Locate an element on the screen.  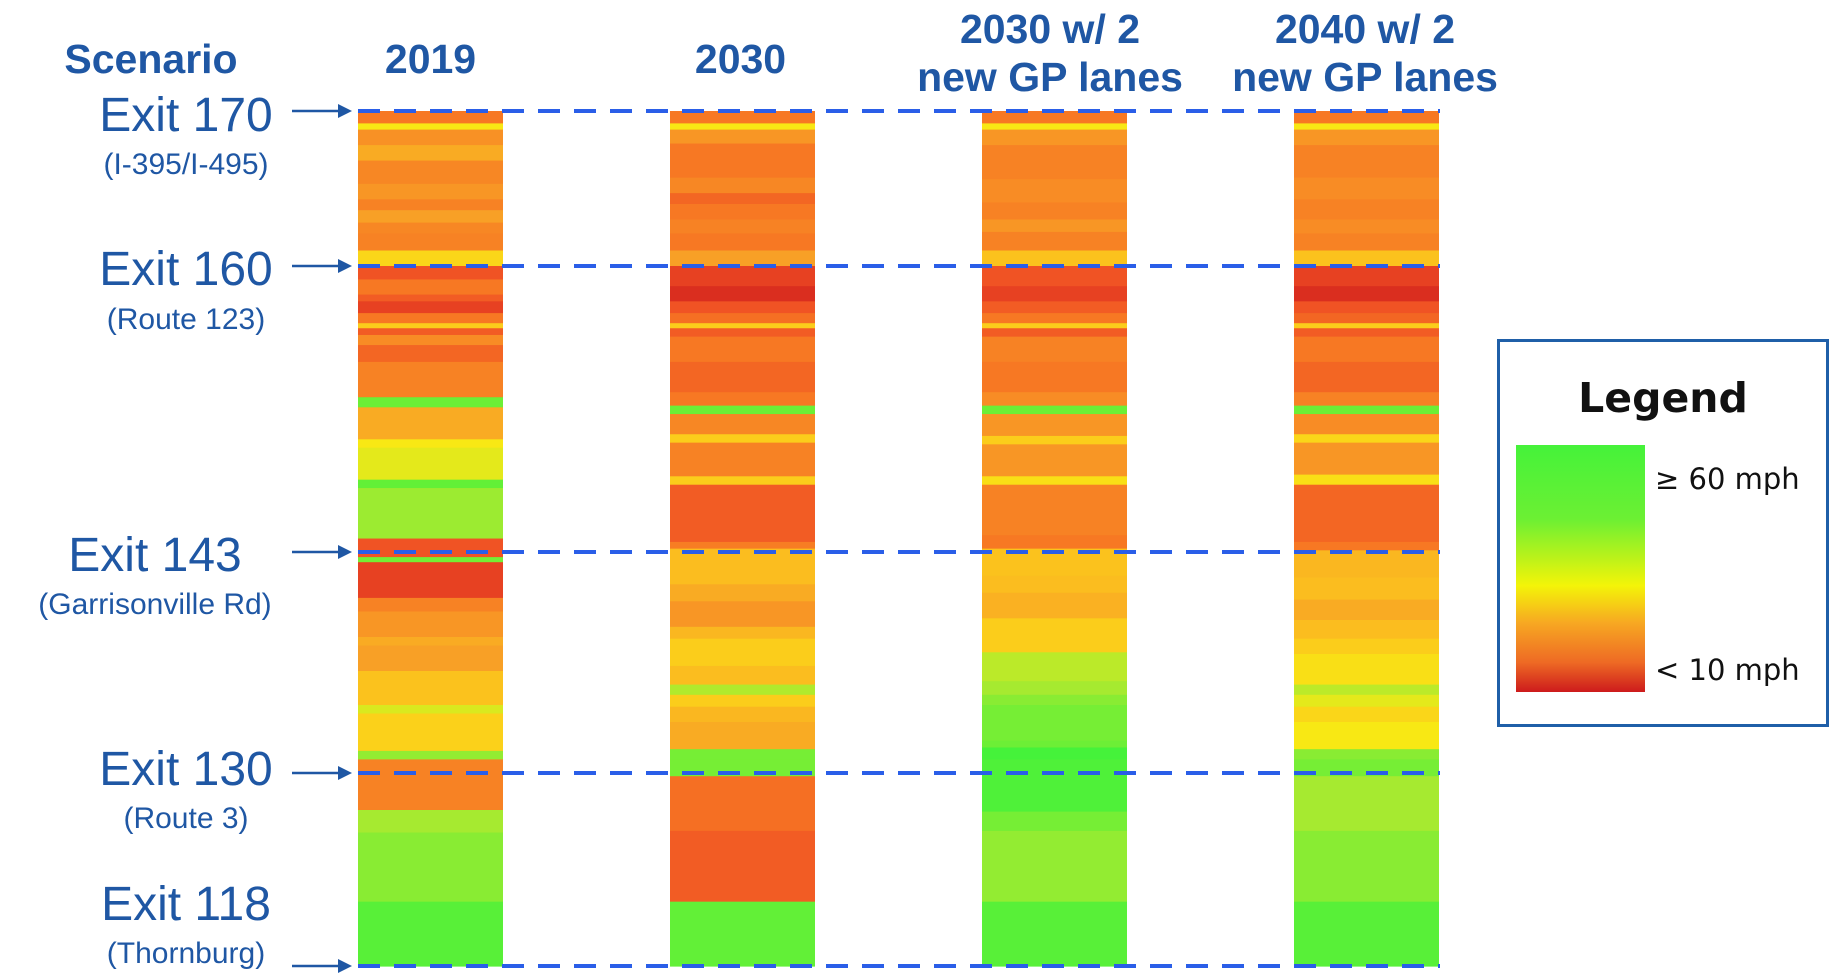
exit-sublabel-130: (Route 3) is located at coordinates (186, 818).